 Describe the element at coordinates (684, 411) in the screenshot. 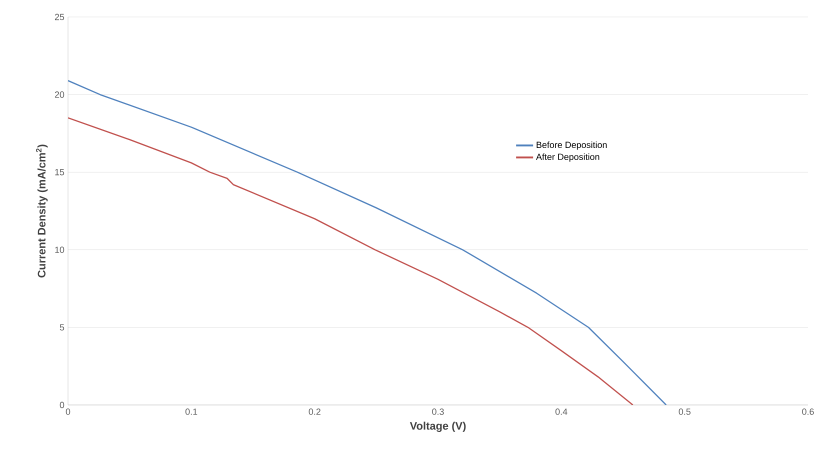

I see `x-tick-label: 0.5` at that location.